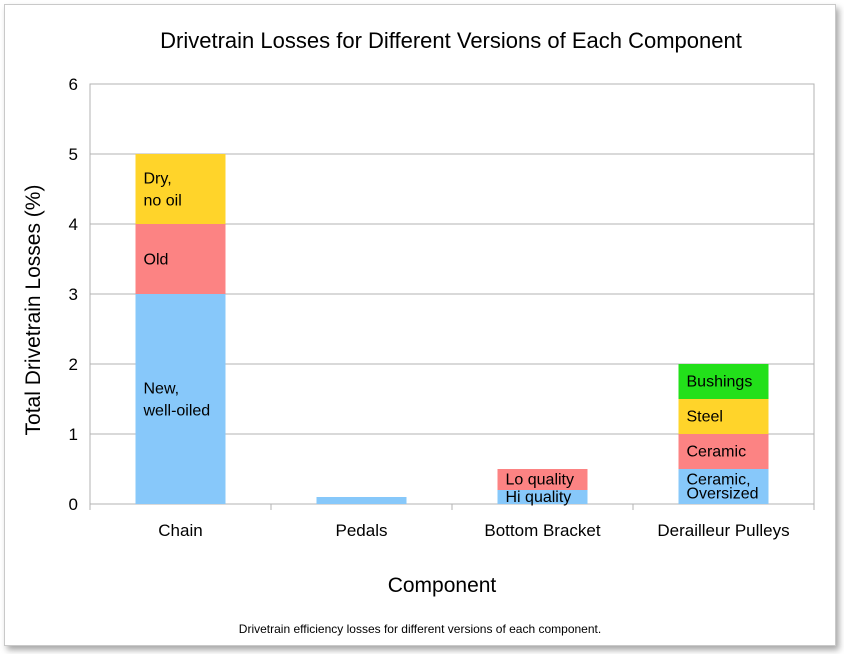  I want to click on segment-label: Ceramic, so click(717, 451).